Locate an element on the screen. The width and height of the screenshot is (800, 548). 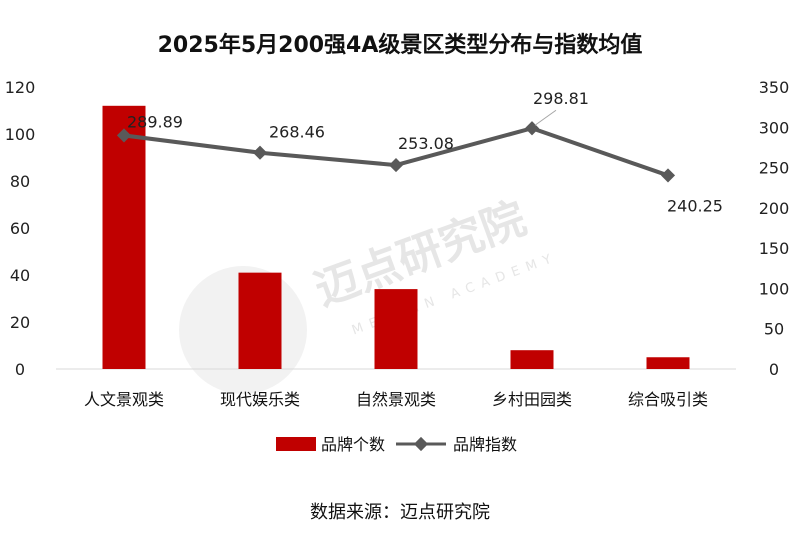
category-labels: 人文景观类 现代娱乐类 自然景观类 乡村田园类 综合吸引类 is located at coordinates (396, 399).